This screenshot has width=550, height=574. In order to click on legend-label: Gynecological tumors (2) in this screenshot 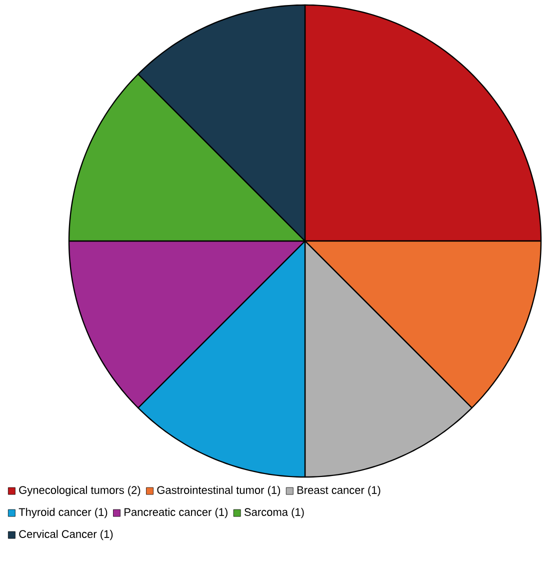, I will do `click(79, 491)`.